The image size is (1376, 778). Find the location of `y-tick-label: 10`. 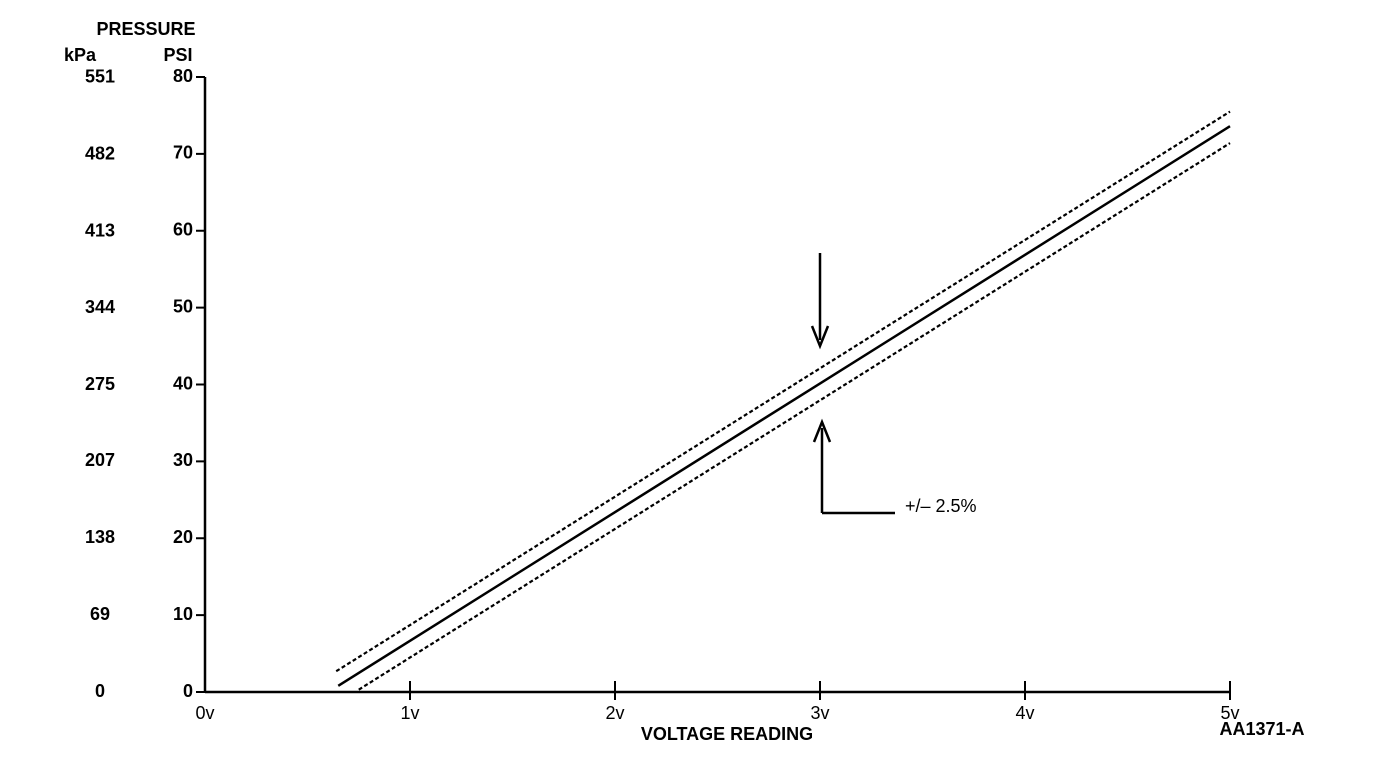

y-tick-label: 10 is located at coordinates (183, 614).